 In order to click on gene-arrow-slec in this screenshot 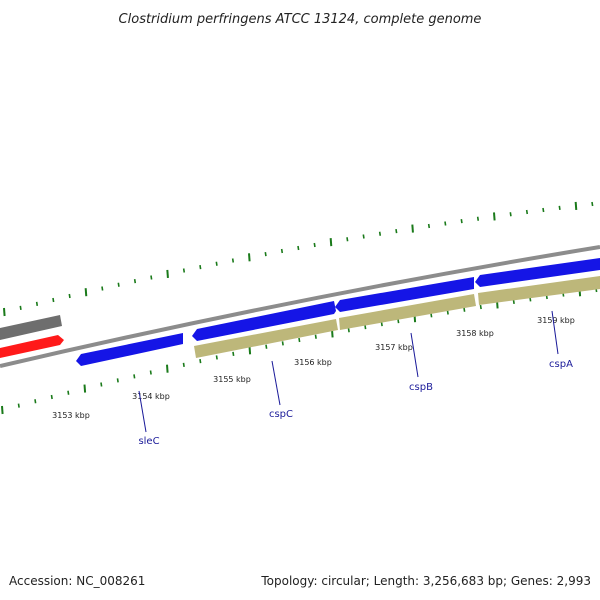, I will do `click(129, 349)`.